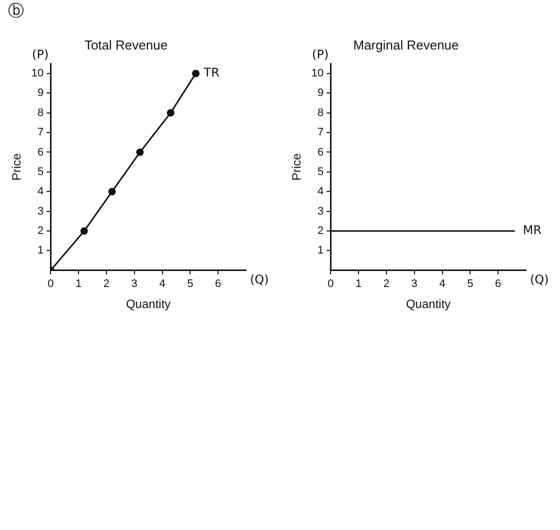  What do you see at coordinates (406, 44) in the screenshot?
I see `chart-title: Marginal Revenue` at bounding box center [406, 44].